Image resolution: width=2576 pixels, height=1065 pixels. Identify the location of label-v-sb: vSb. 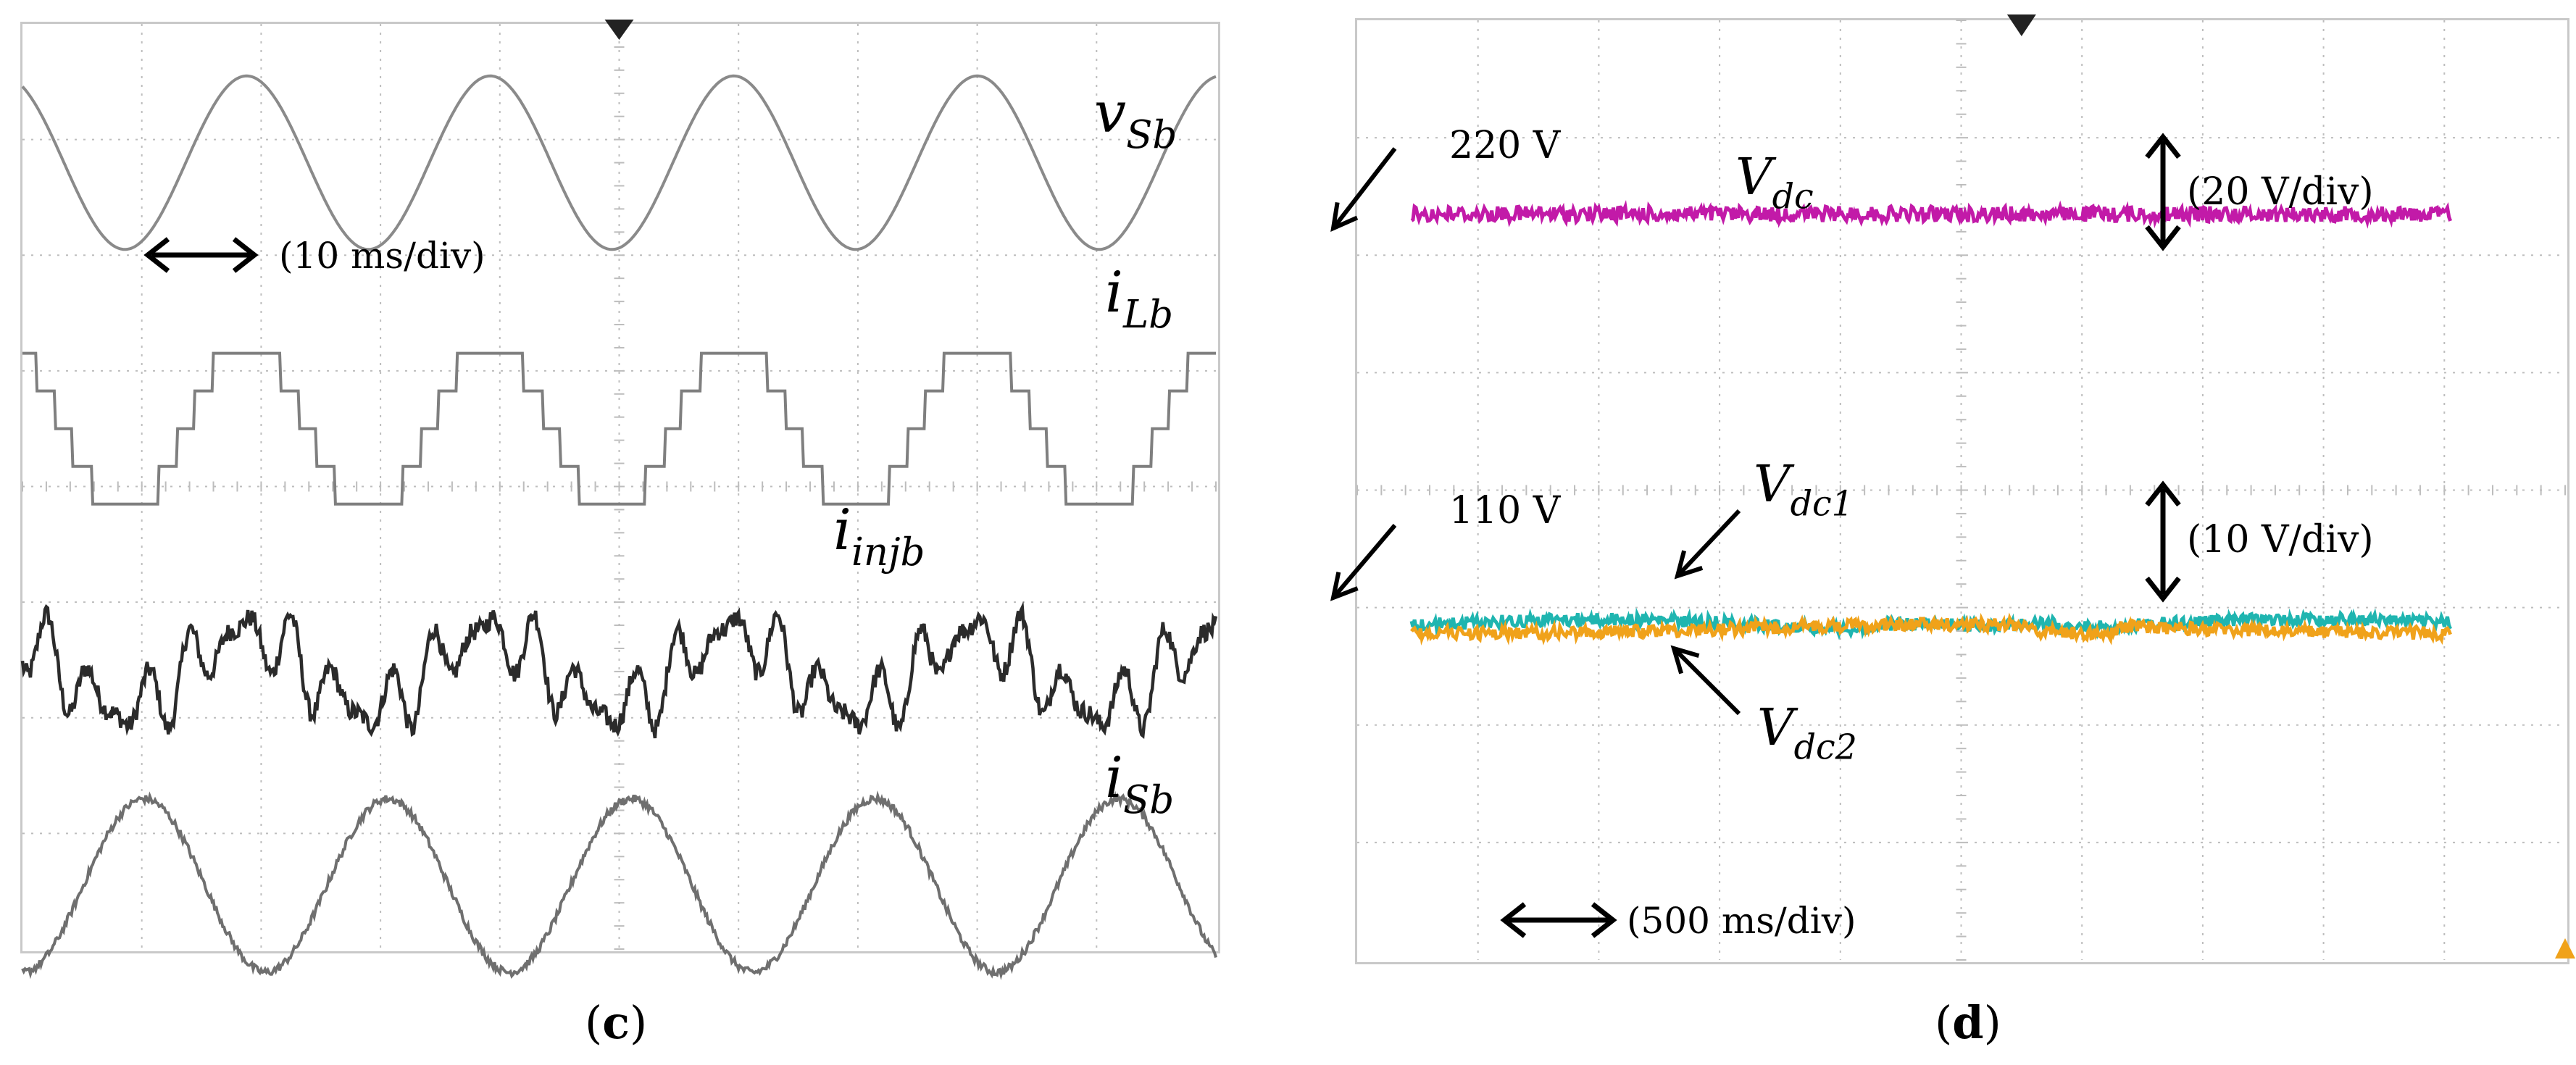
(1135, 118).